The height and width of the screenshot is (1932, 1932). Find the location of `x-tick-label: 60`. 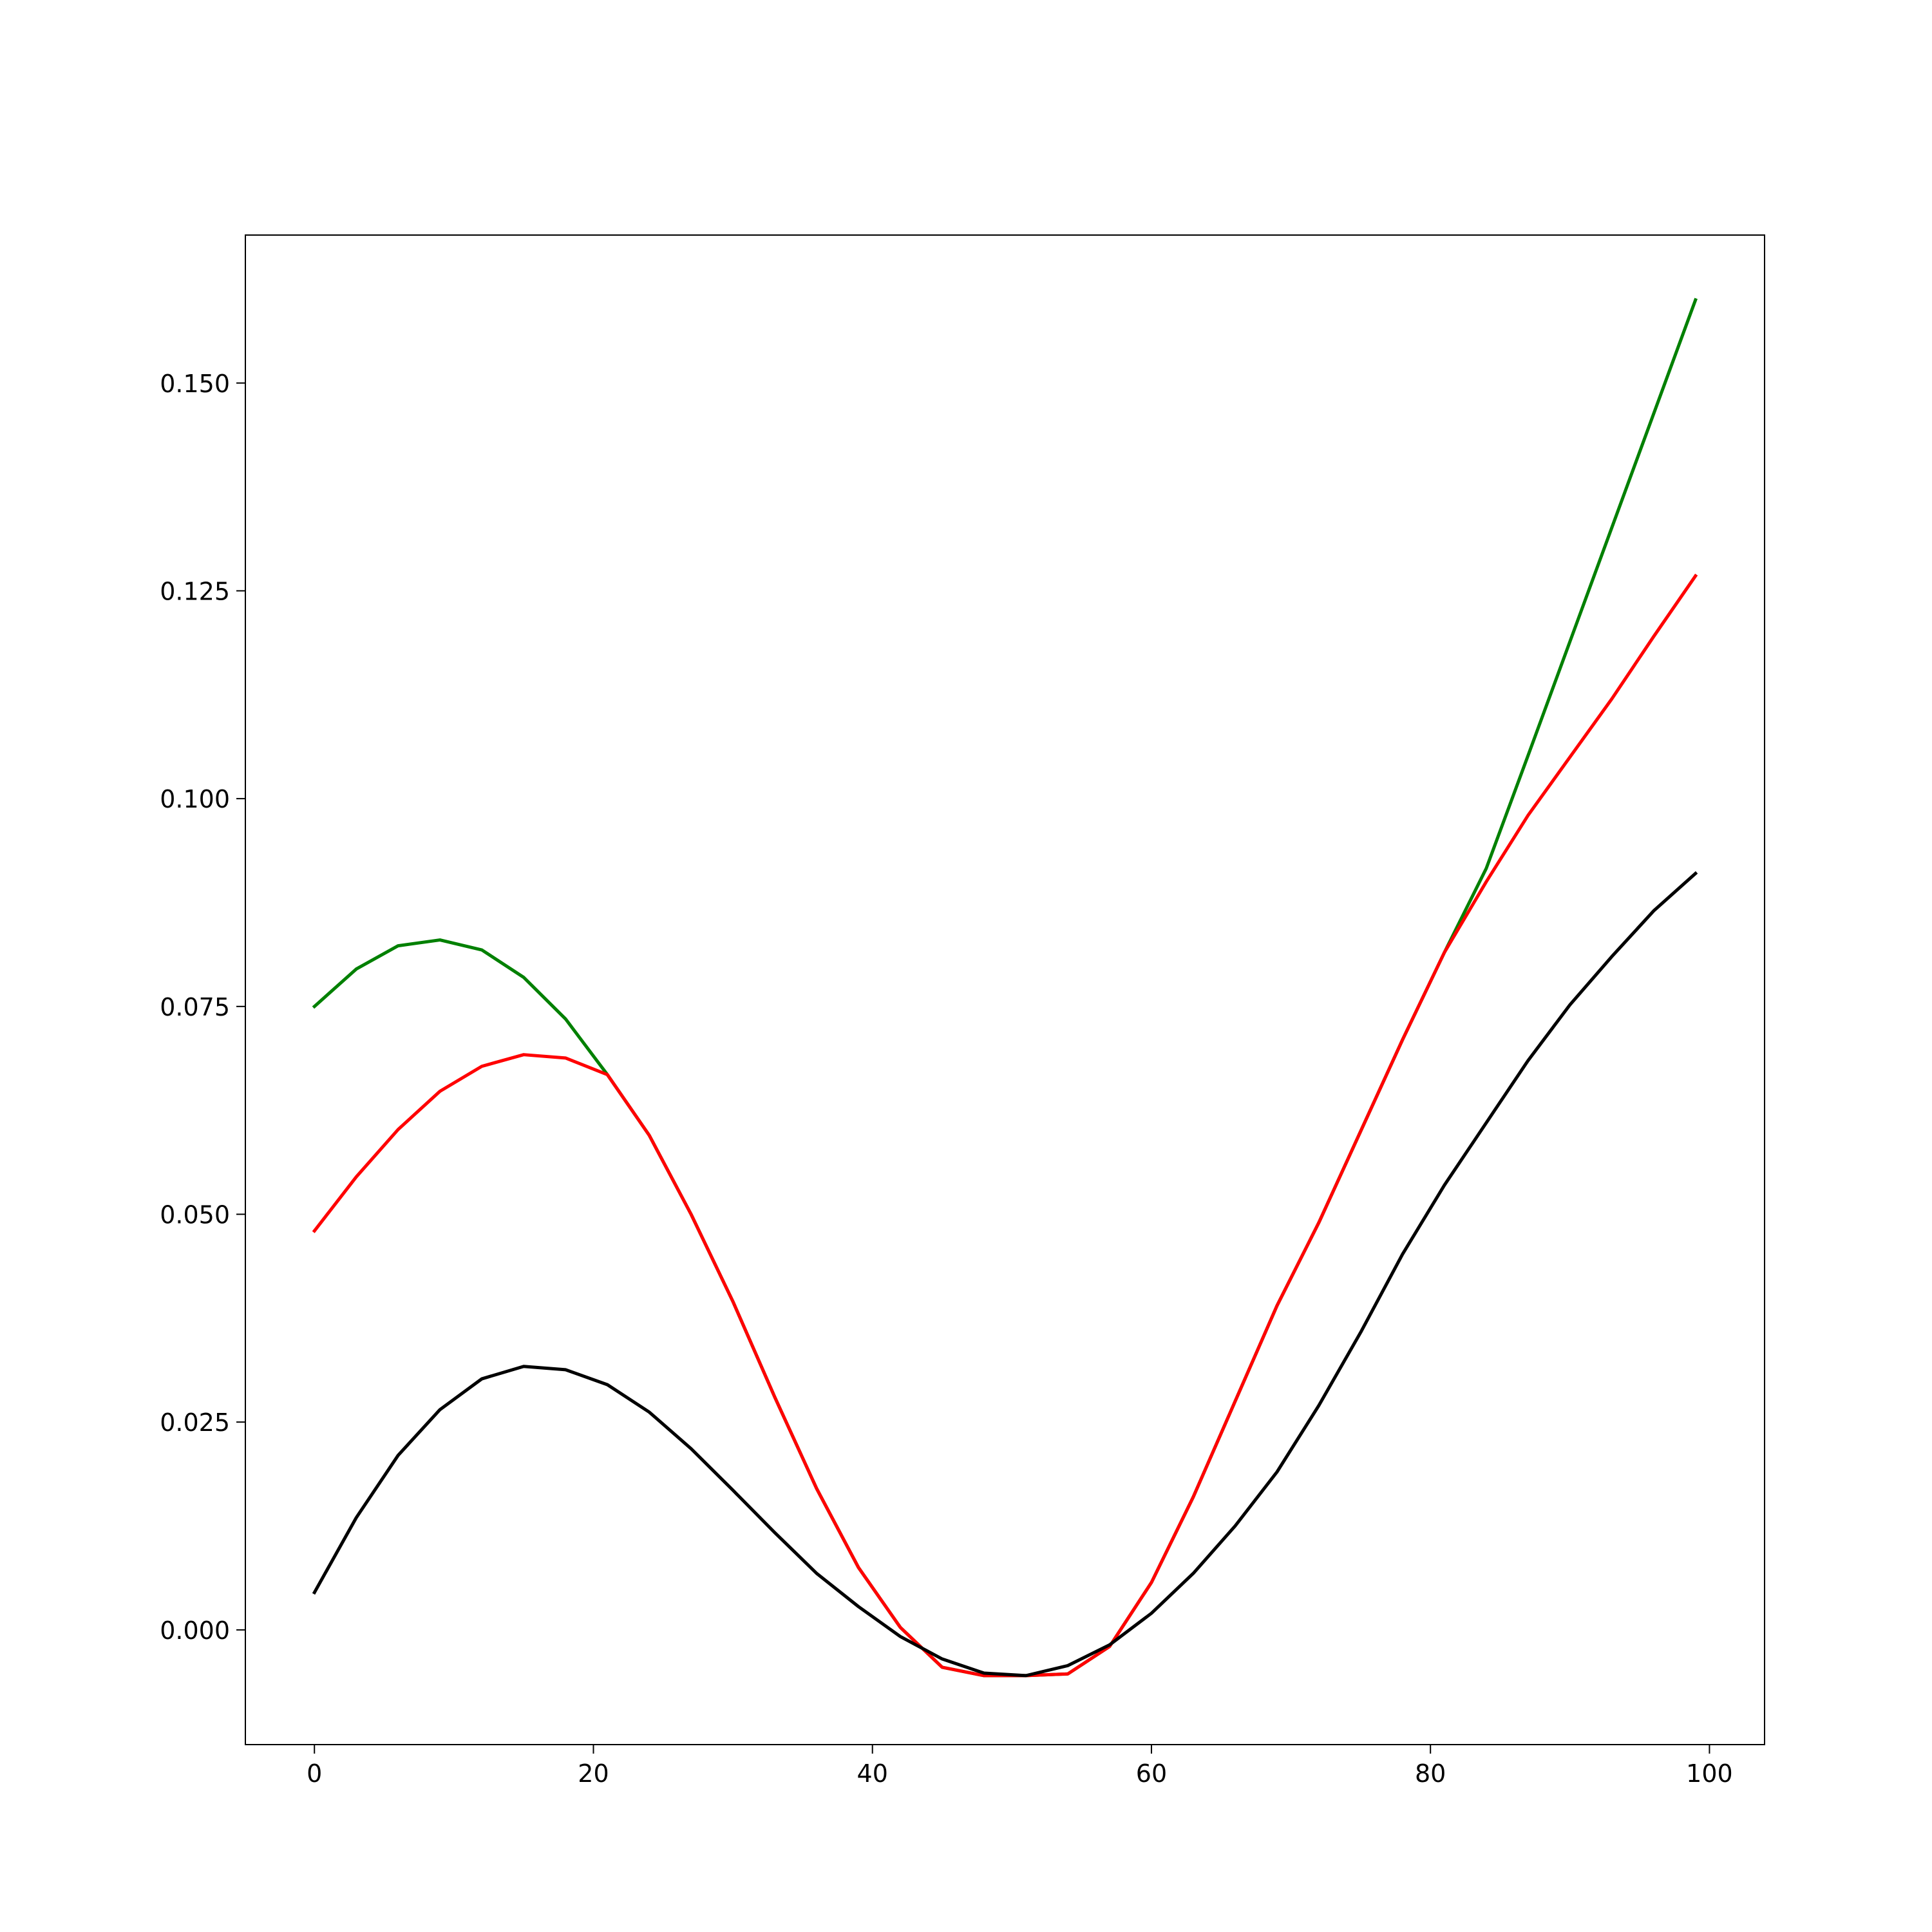

x-tick-label: 60 is located at coordinates (1151, 1773).